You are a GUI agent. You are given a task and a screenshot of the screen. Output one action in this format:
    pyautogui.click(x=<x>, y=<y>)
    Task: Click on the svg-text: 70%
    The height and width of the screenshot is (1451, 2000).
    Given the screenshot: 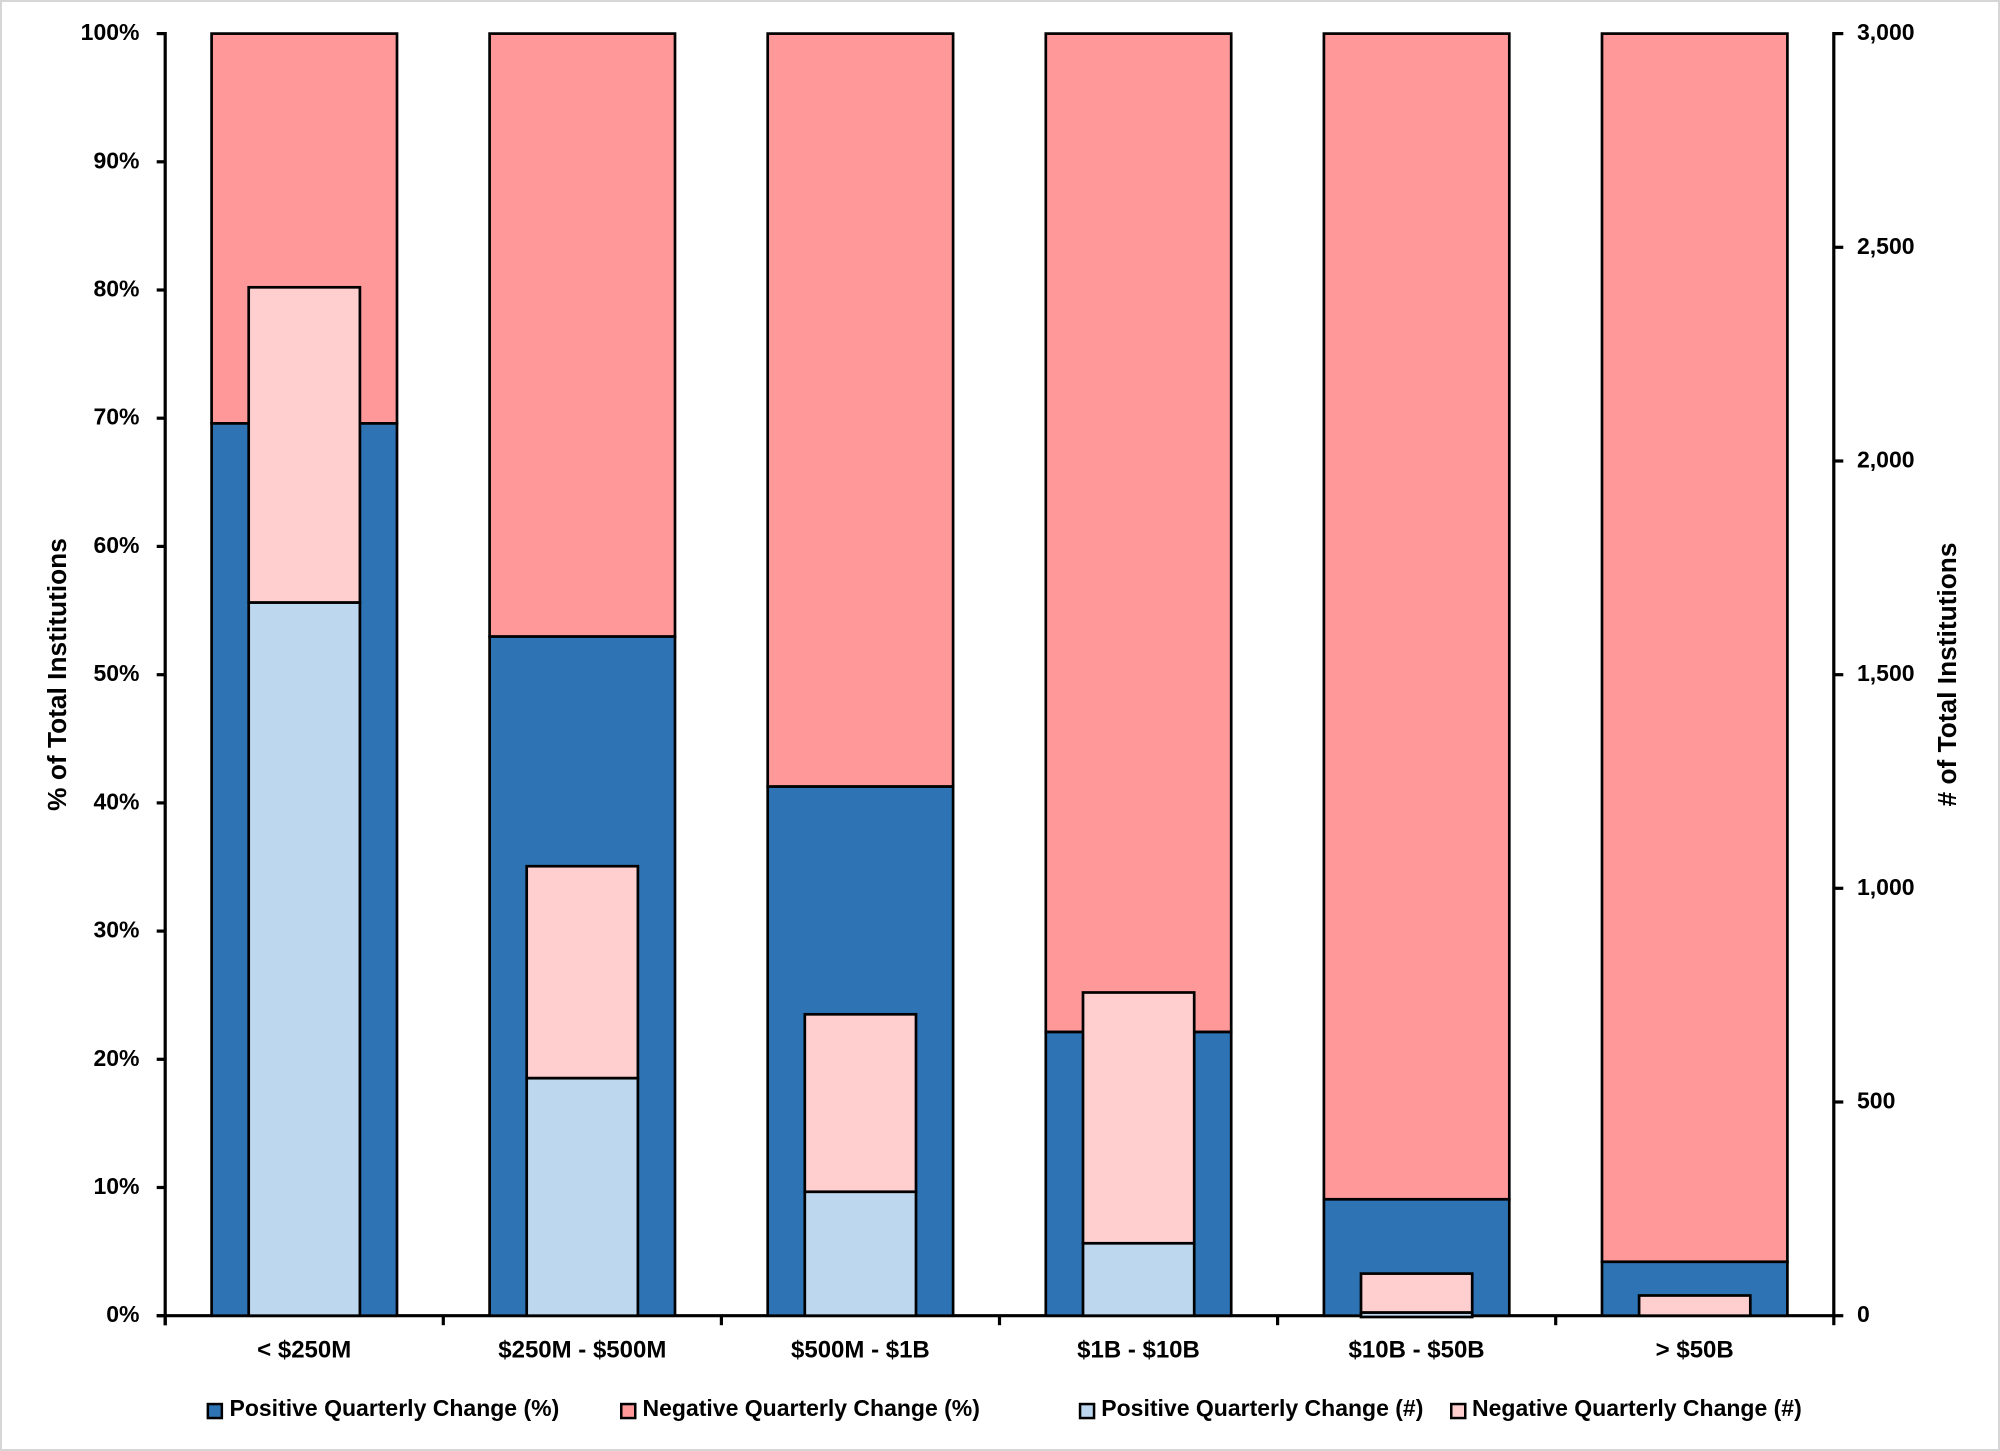 What is the action you would take?
    pyautogui.click(x=116, y=417)
    